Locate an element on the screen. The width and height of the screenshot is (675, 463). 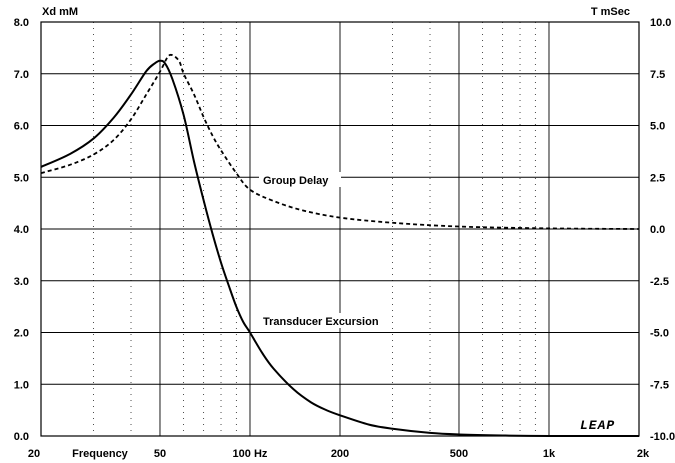
leap-logo-text: LEAP is located at coordinates (597, 425).